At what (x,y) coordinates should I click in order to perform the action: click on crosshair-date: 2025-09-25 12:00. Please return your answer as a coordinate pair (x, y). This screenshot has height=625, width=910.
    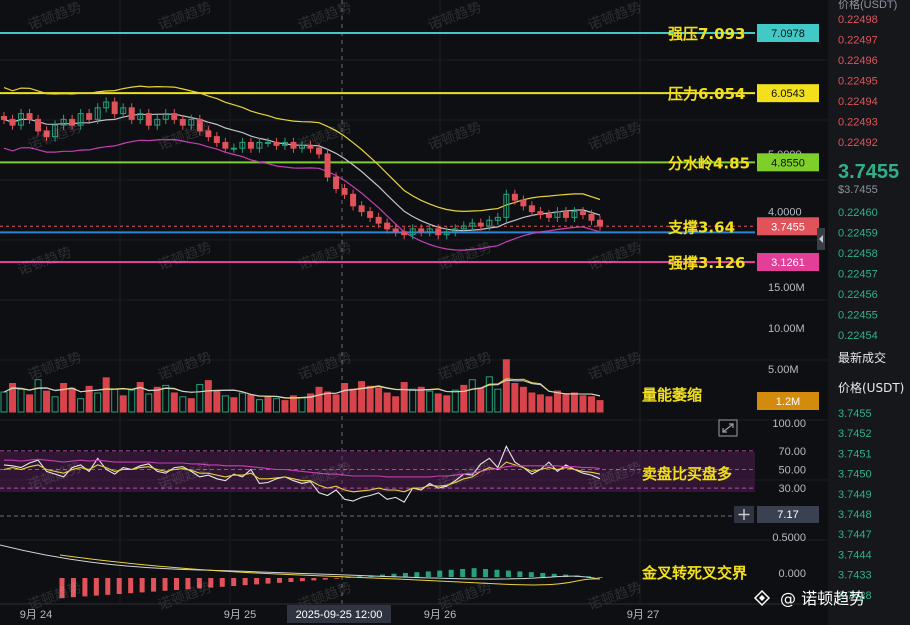
    Looking at the image, I should click on (339, 615).